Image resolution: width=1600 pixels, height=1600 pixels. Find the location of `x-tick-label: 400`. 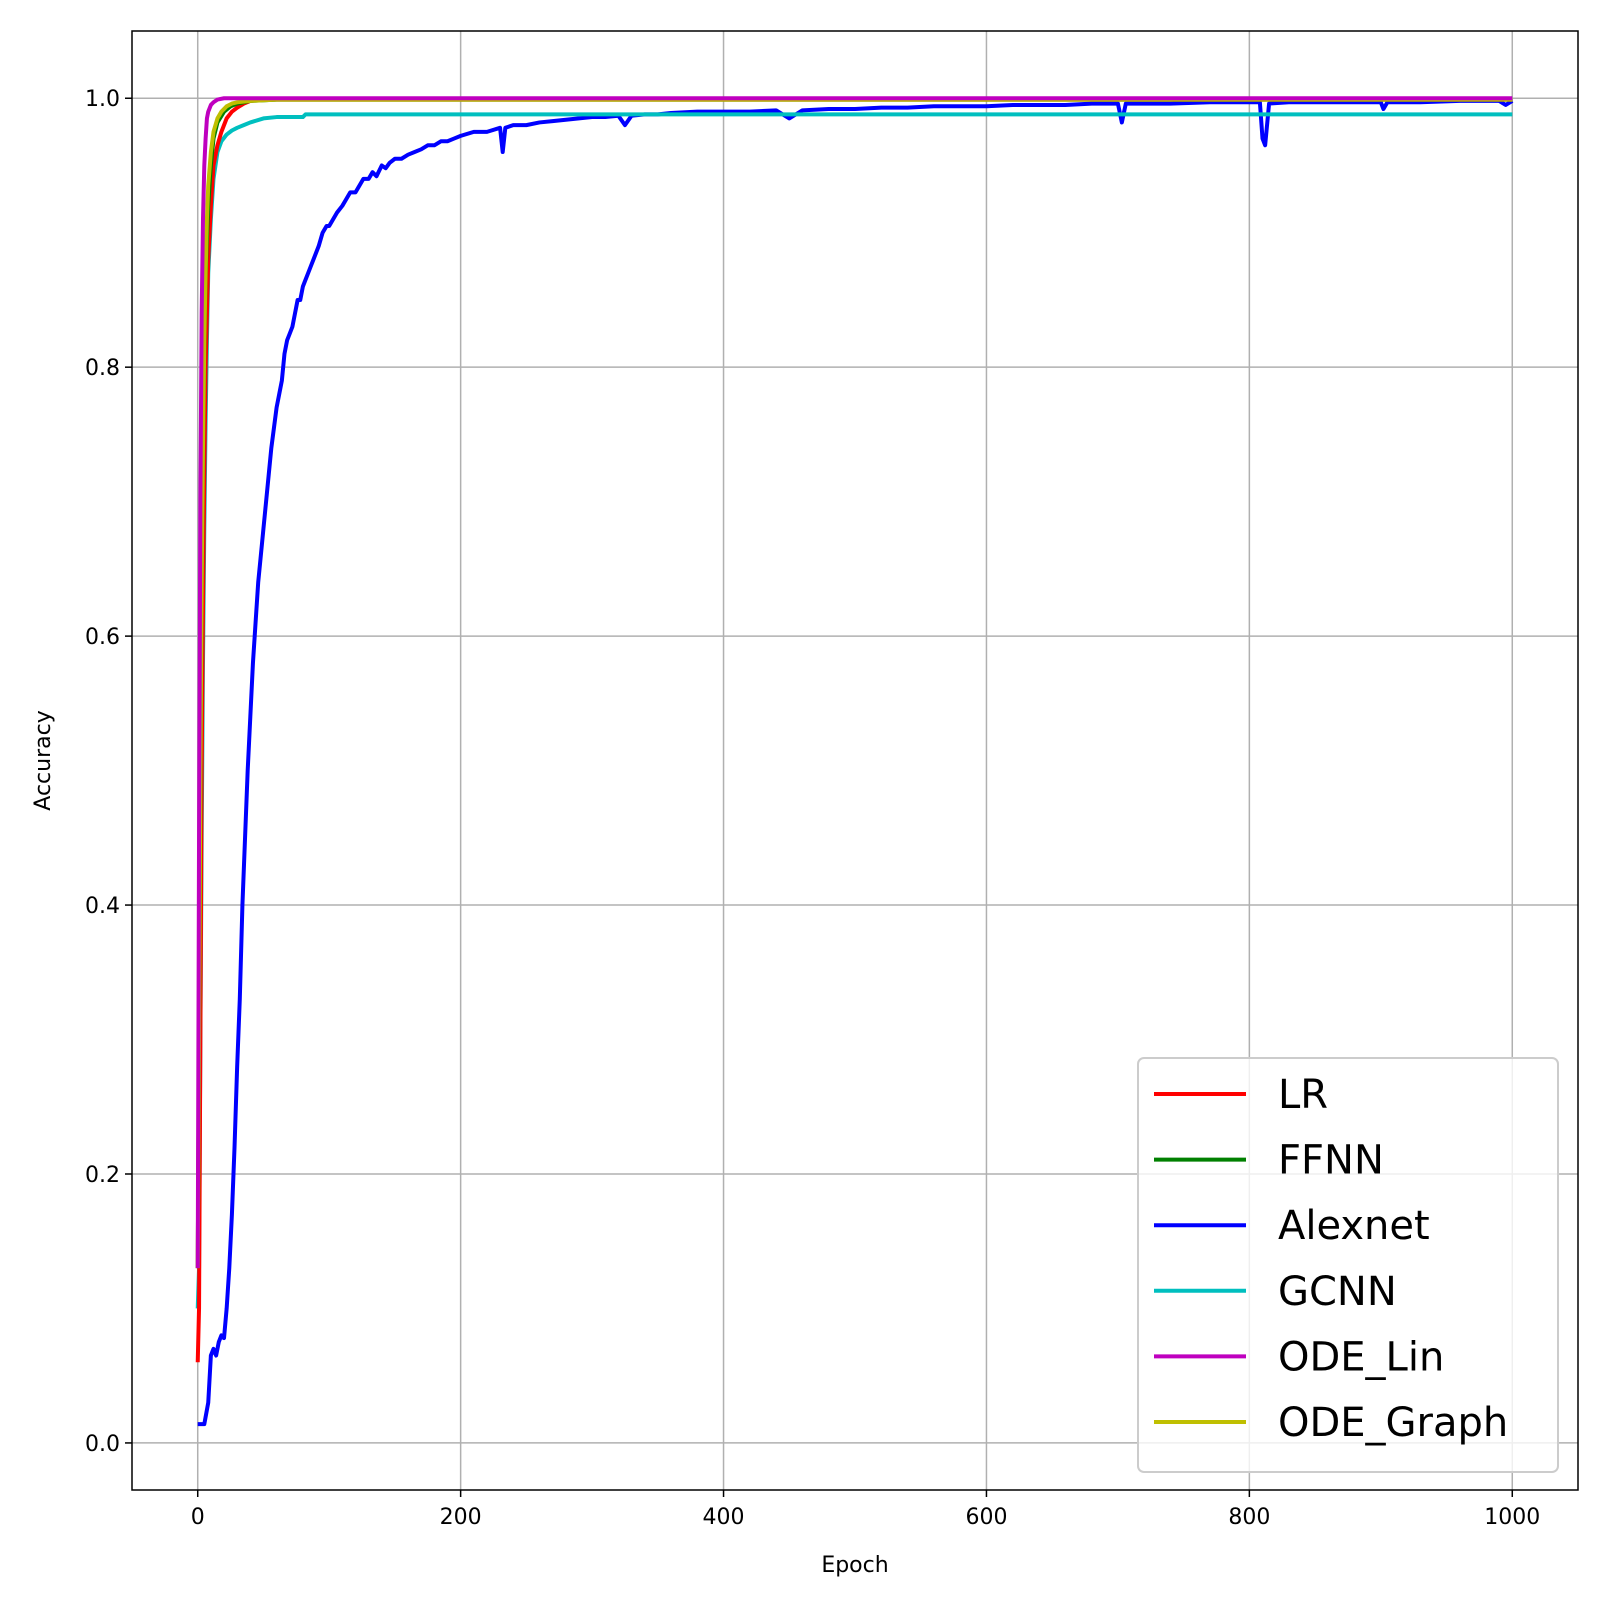

x-tick-label: 400 is located at coordinates (724, 1517).